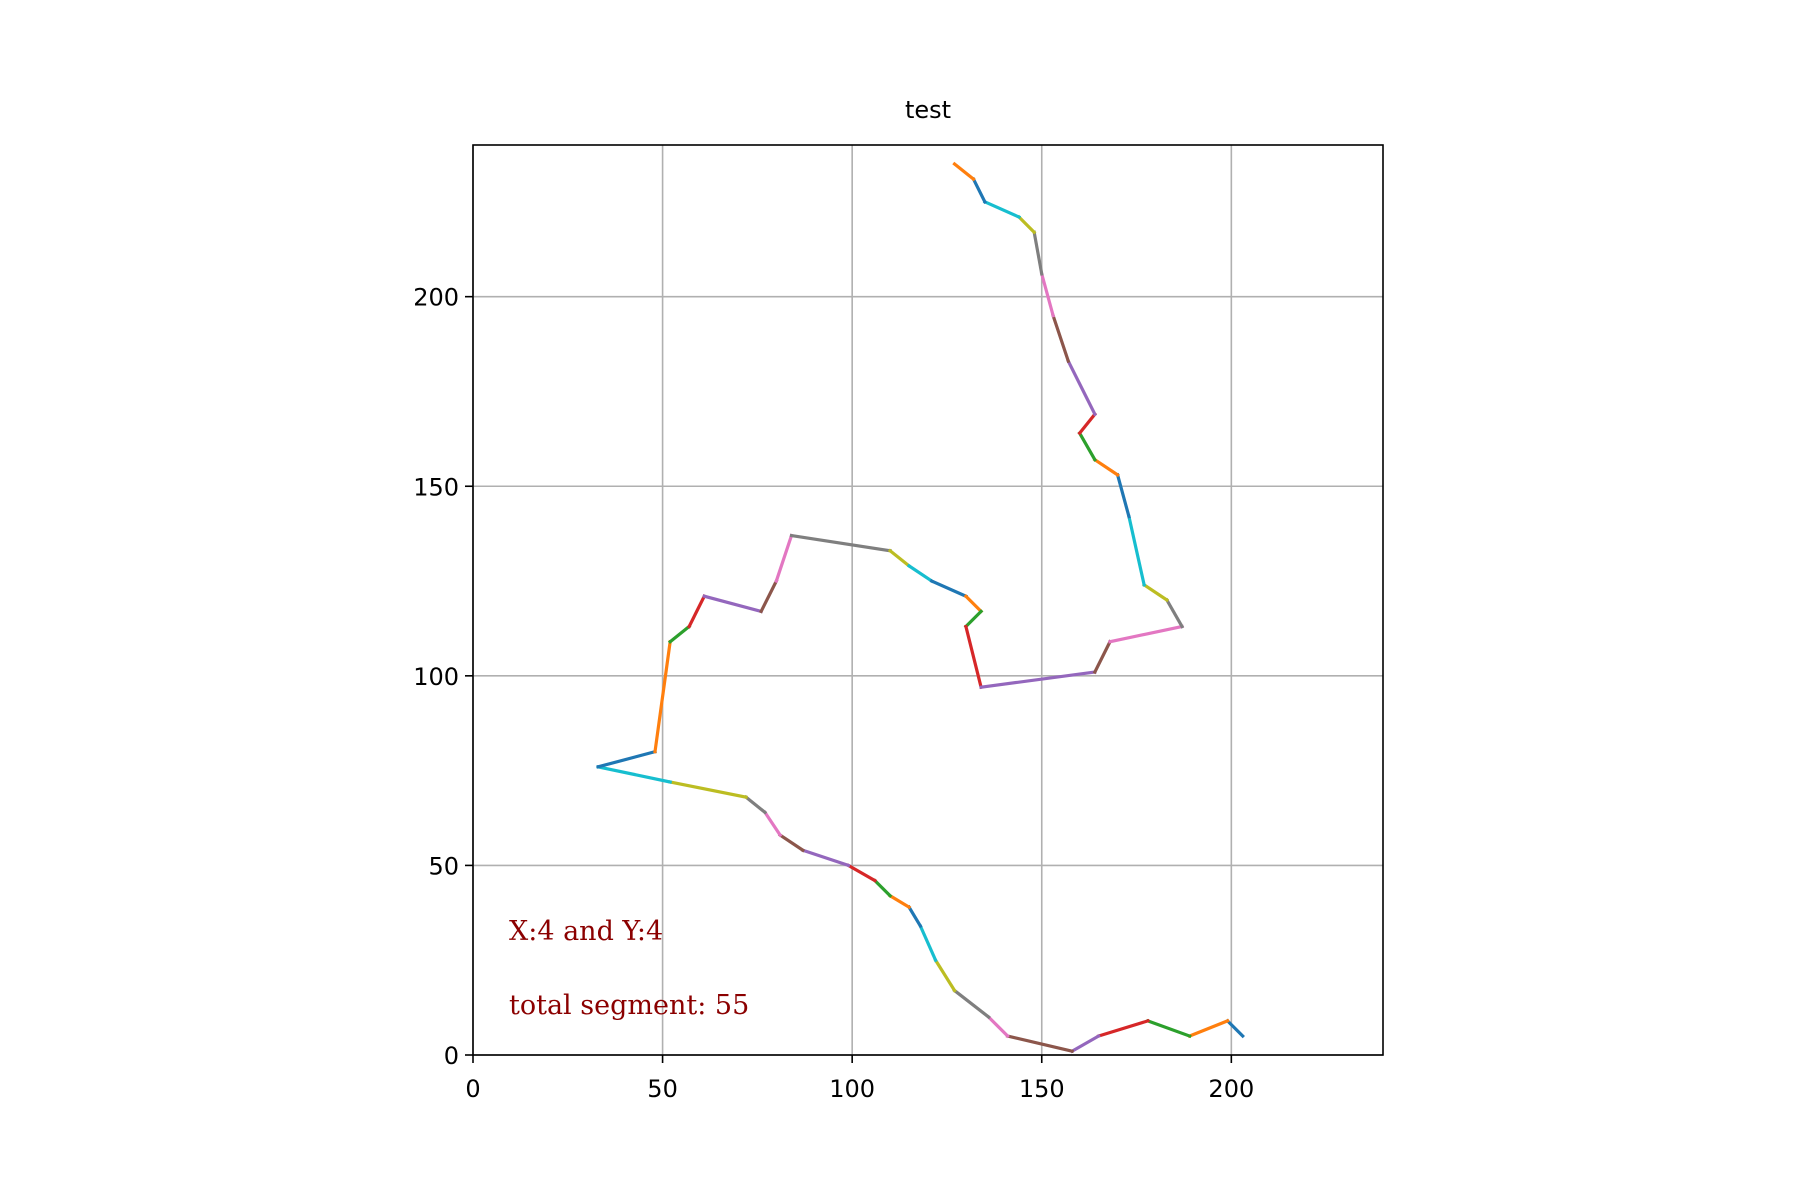  What do you see at coordinates (852, 1089) in the screenshot?
I see `x-tick-label: 100` at bounding box center [852, 1089].